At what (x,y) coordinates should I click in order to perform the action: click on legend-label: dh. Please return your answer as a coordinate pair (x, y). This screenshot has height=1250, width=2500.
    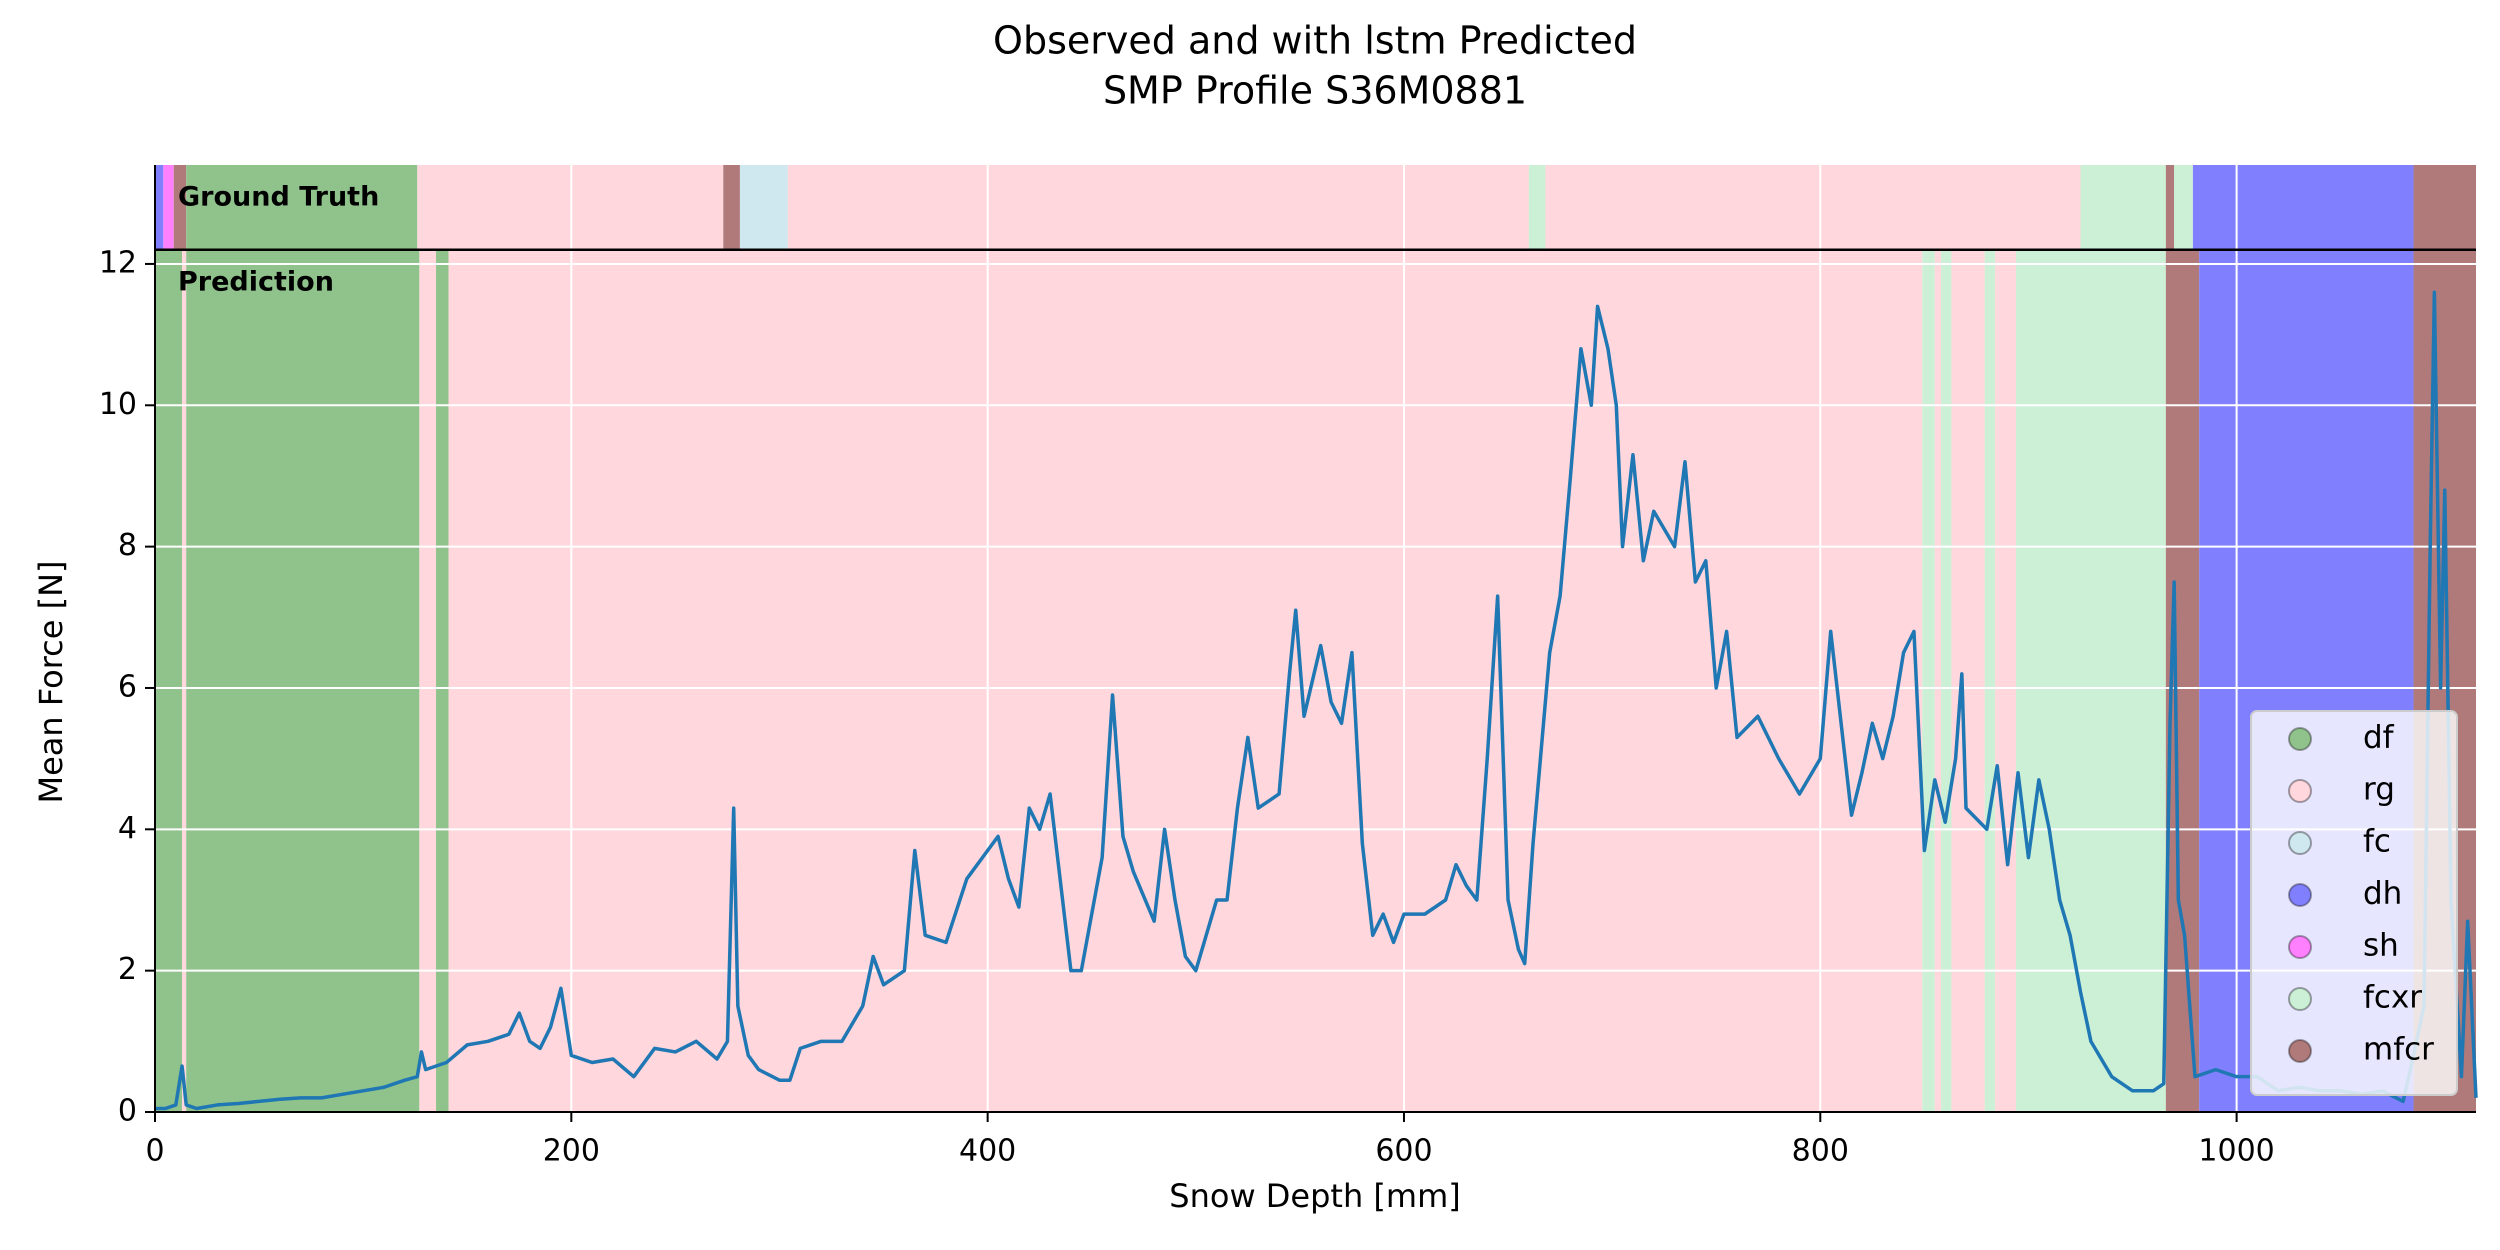
    Looking at the image, I should click on (2382, 894).